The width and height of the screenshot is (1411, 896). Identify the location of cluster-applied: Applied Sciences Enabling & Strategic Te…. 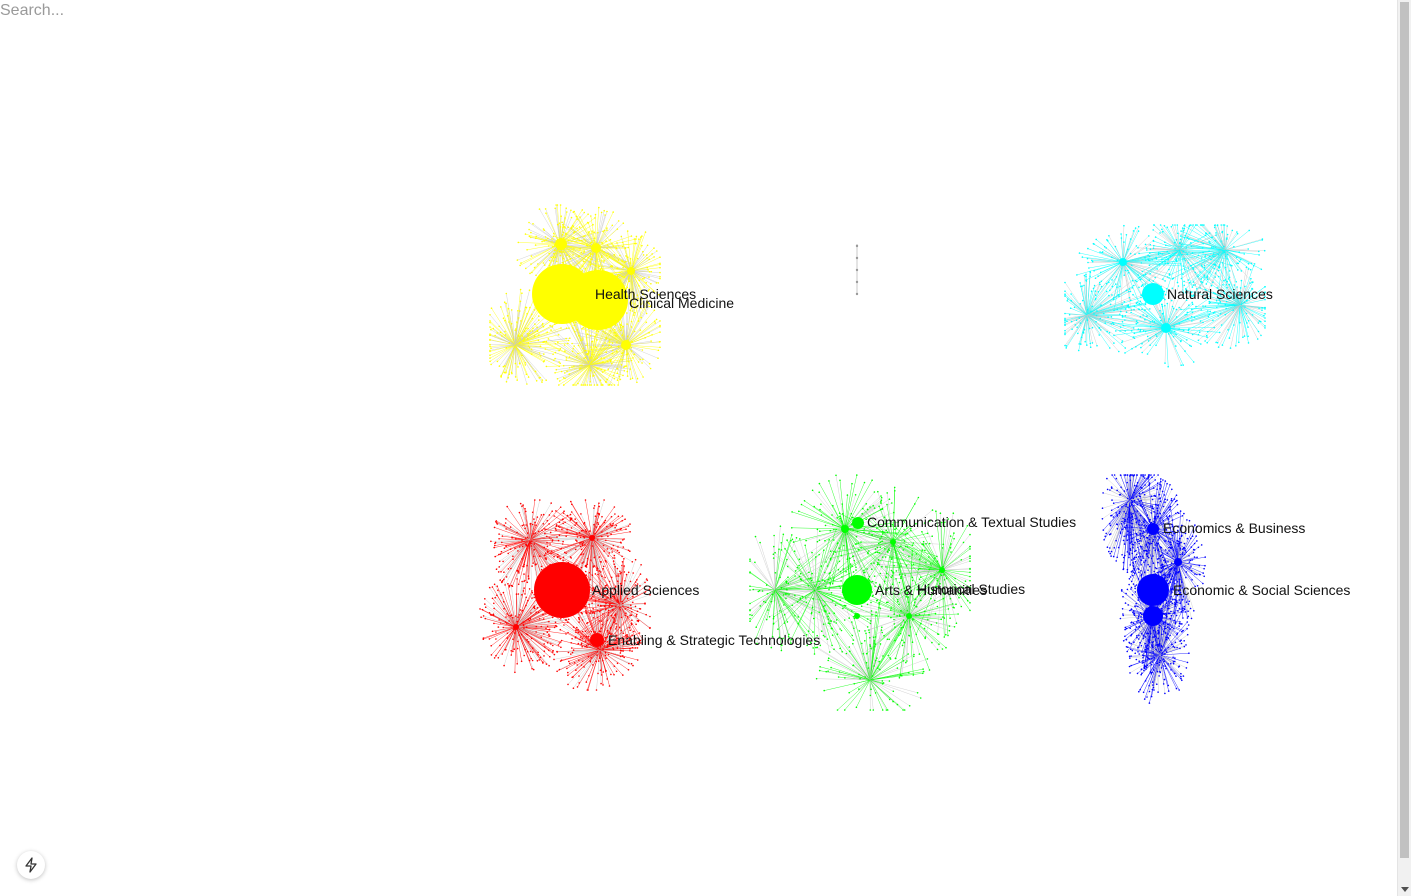
(666, 591).